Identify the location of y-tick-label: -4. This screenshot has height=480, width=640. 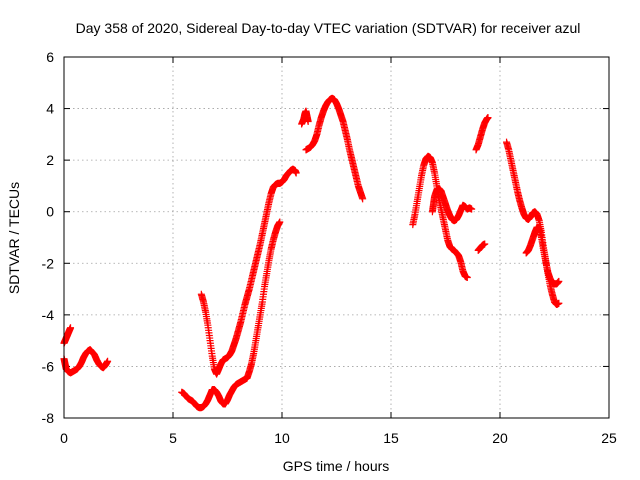
(48, 315).